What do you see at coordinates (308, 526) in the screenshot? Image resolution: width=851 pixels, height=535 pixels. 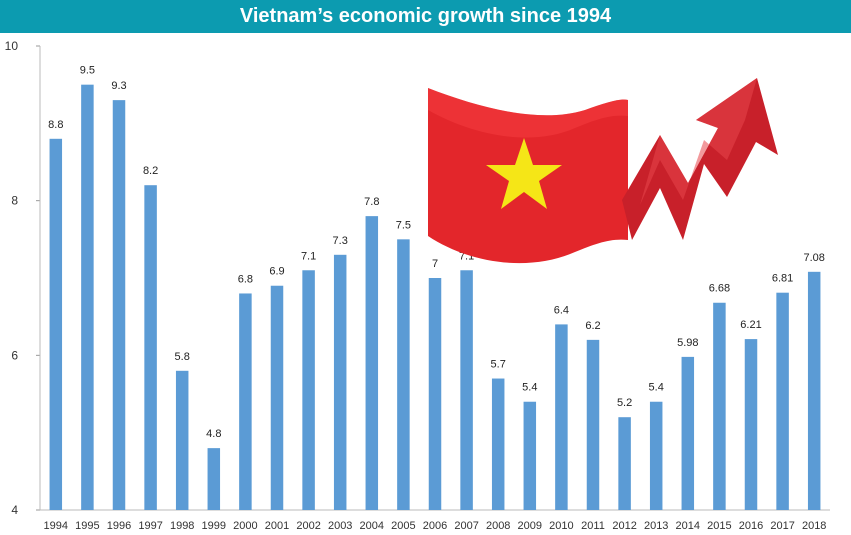 I see `x-tick-label: 2002` at bounding box center [308, 526].